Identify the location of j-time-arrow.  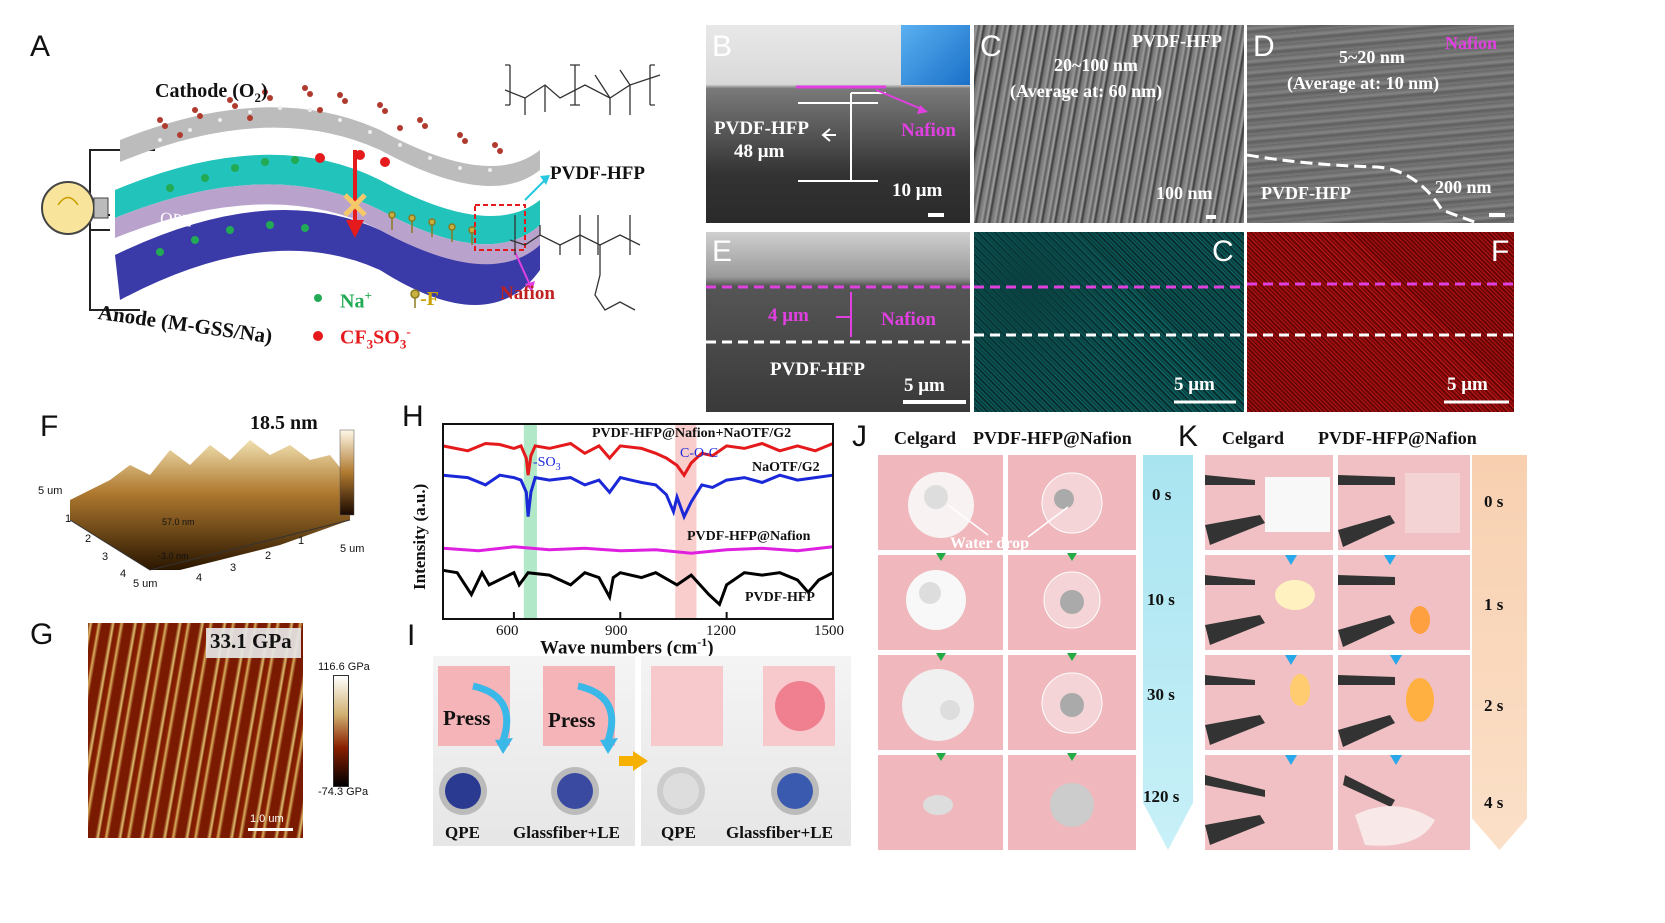
(1168, 652).